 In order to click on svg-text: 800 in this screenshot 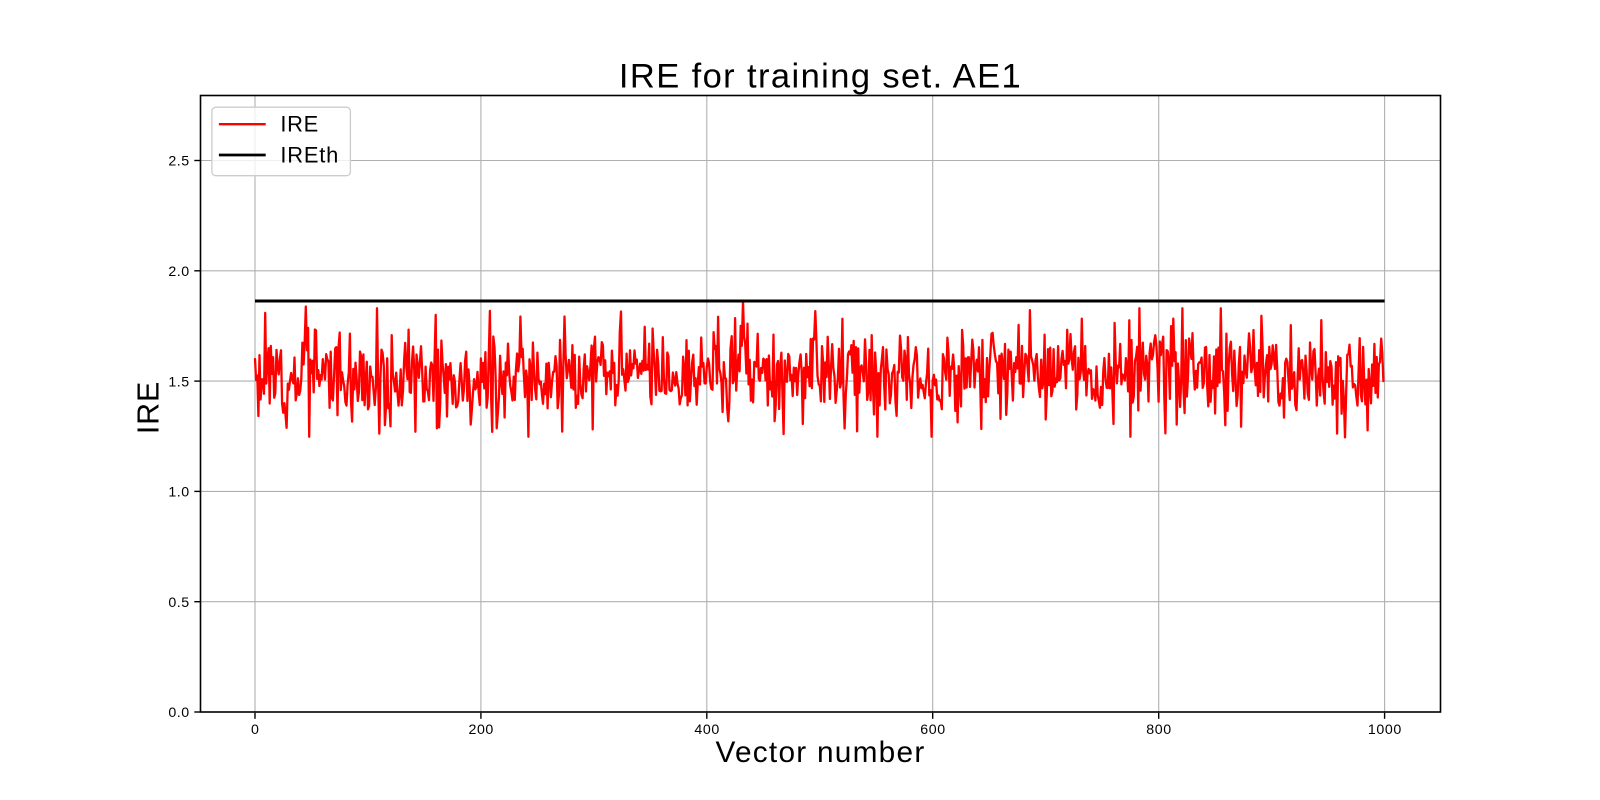, I will do `click(1158, 730)`.